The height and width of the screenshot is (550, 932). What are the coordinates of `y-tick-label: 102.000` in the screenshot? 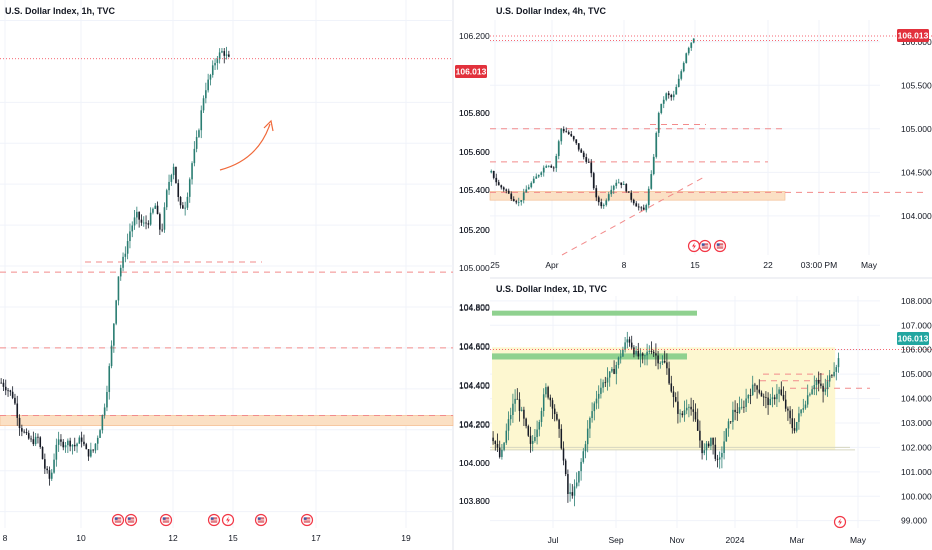 It's located at (916, 447).